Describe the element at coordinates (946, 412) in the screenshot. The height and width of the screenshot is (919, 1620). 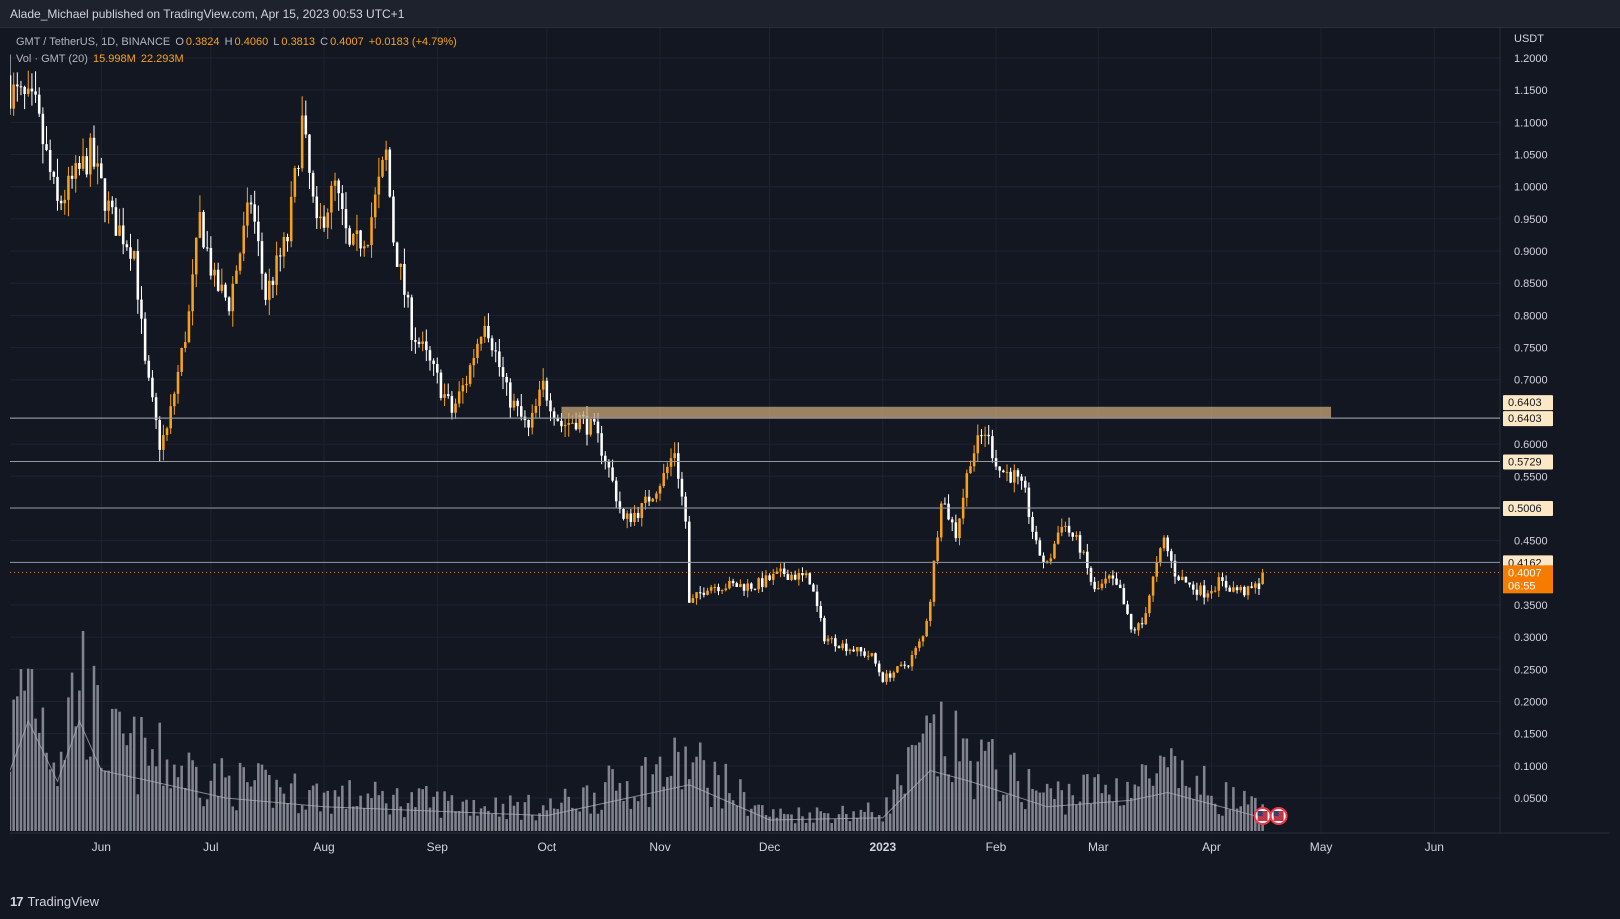
I see `resistance-zone` at that location.